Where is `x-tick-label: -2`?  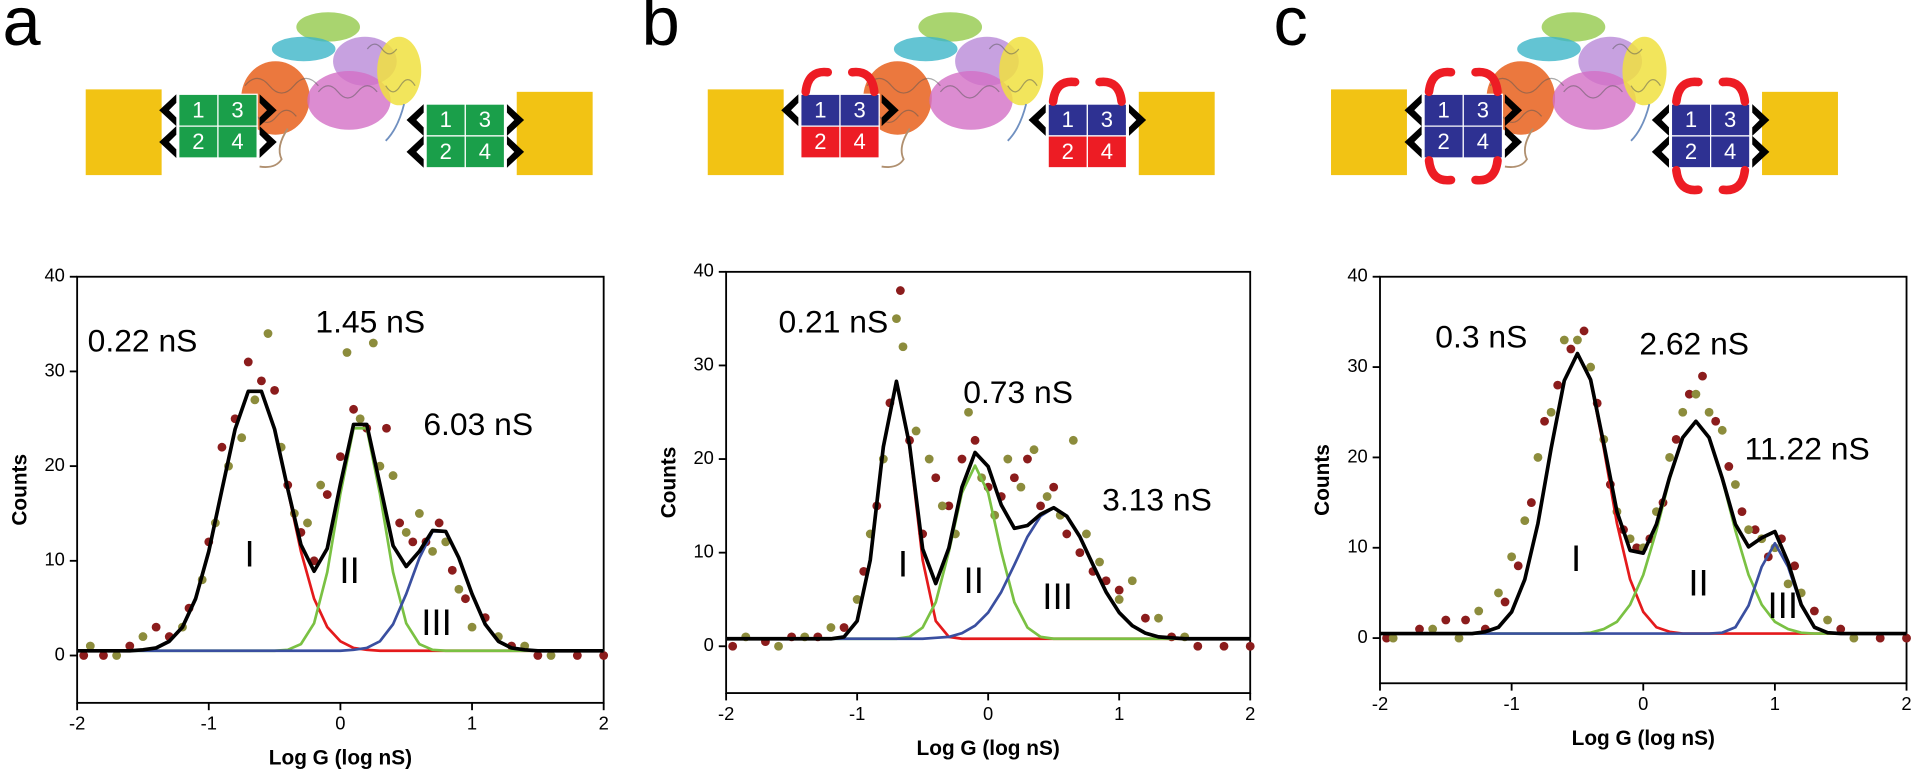 x-tick-label: -2 is located at coordinates (1380, 703).